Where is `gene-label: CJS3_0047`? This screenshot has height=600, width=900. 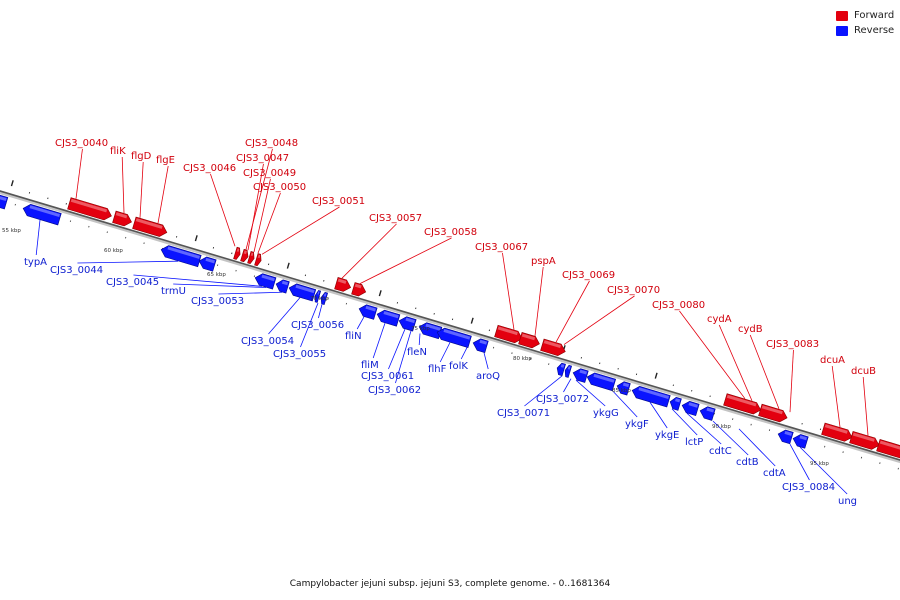 gene-label: CJS3_0047 is located at coordinates (262, 158).